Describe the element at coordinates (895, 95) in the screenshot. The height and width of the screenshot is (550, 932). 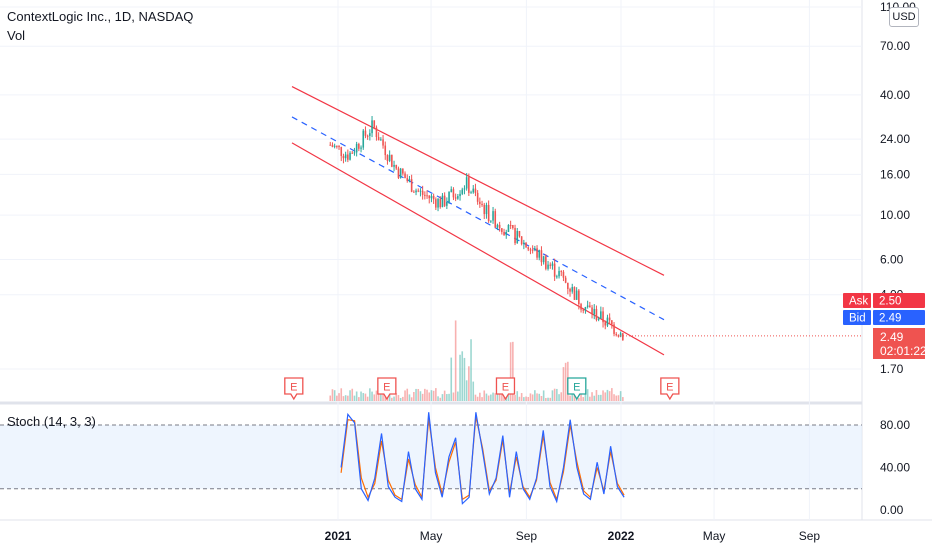
I see `price-tick-label: 40.00` at that location.